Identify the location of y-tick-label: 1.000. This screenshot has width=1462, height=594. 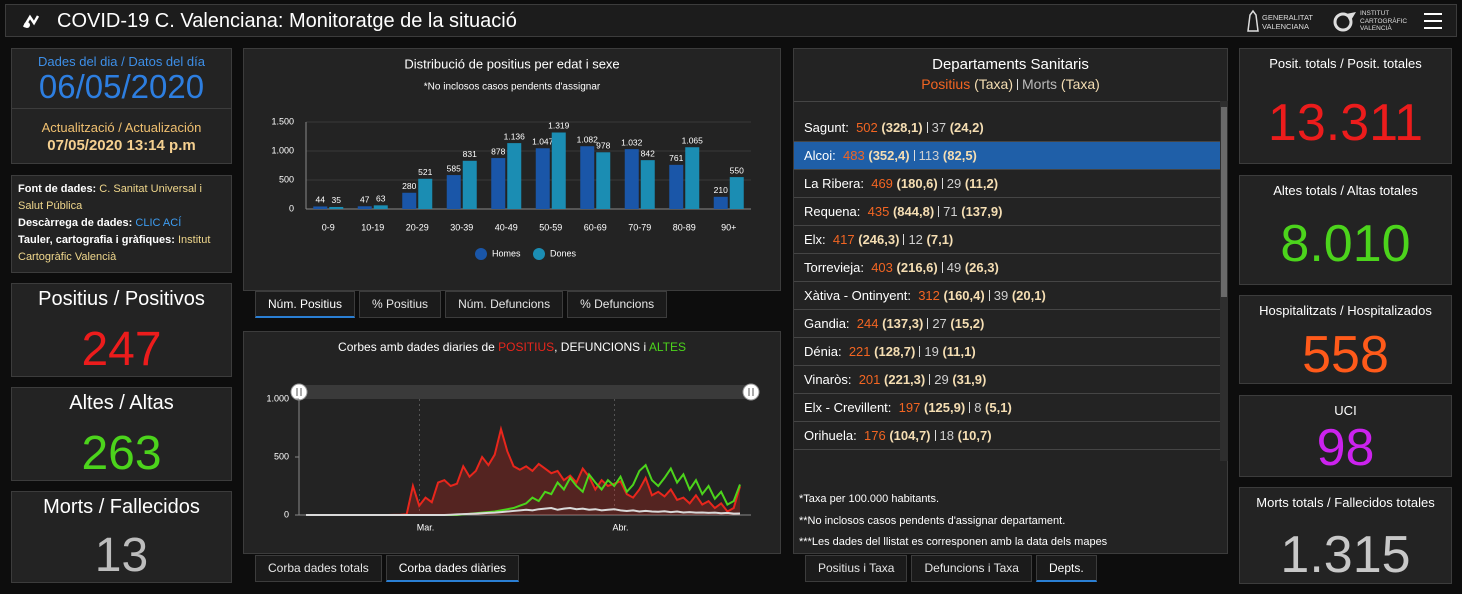
(282, 150).